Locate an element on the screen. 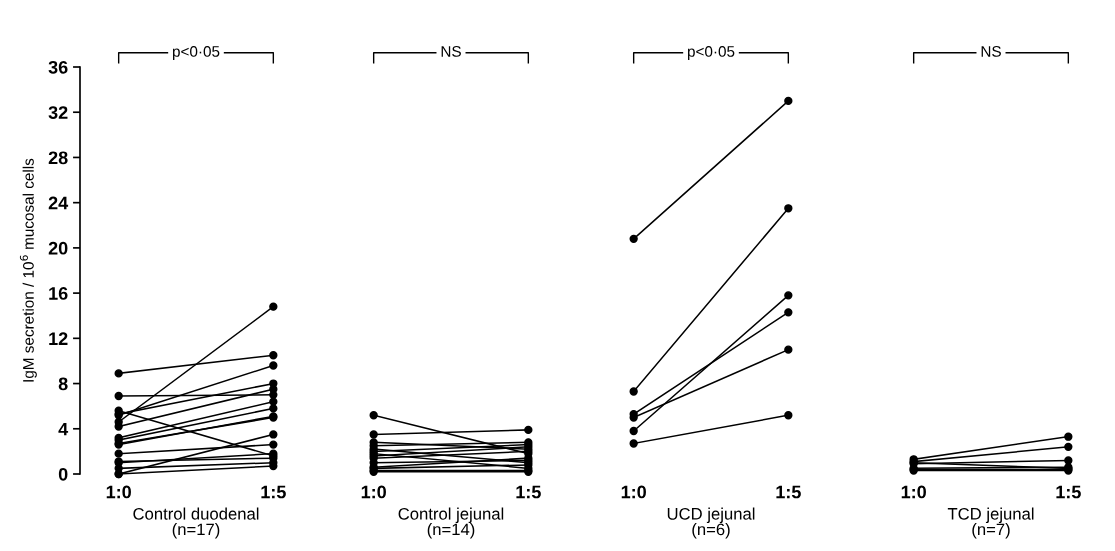  y-tick-label: 20 is located at coordinates (58, 248).